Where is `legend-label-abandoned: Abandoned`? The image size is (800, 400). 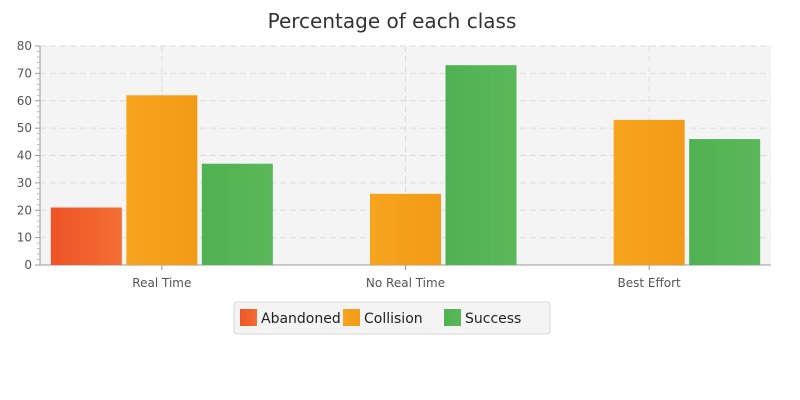
legend-label-abandoned: Abandoned is located at coordinates (301, 319).